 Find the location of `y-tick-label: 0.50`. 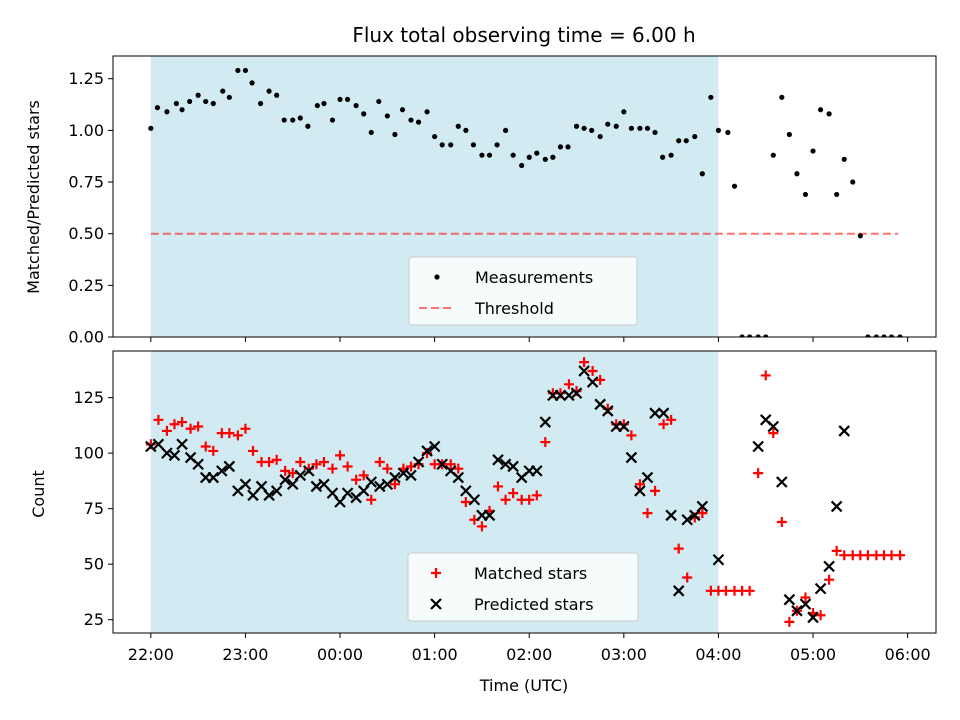

y-tick-label: 0.50 is located at coordinates (86, 233).